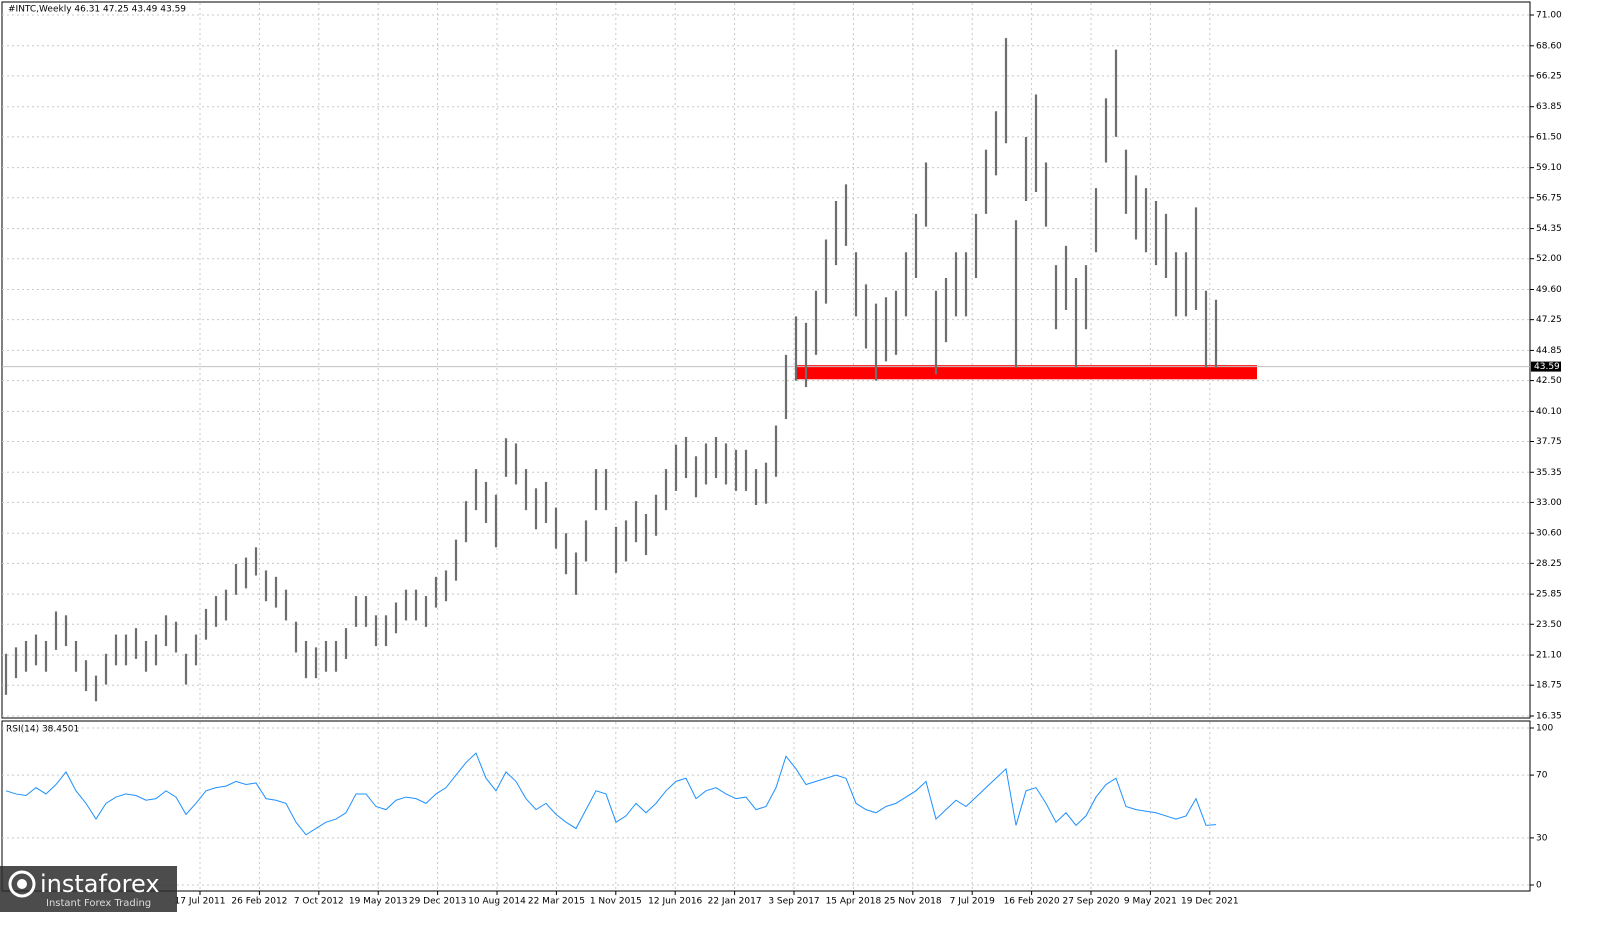  What do you see at coordinates (611, 794) in the screenshot?
I see `rsi-line` at bounding box center [611, 794].